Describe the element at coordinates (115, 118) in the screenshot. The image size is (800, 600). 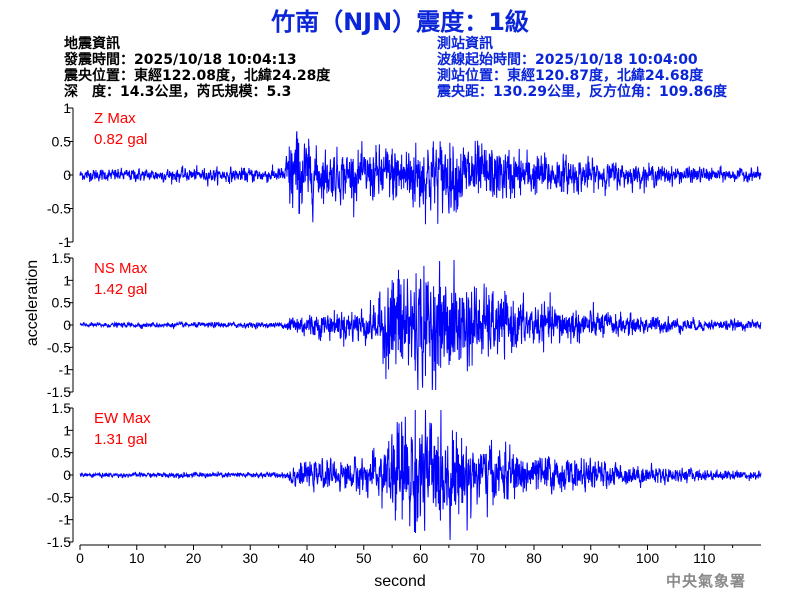
I see `max-label-z: Z Max` at that location.